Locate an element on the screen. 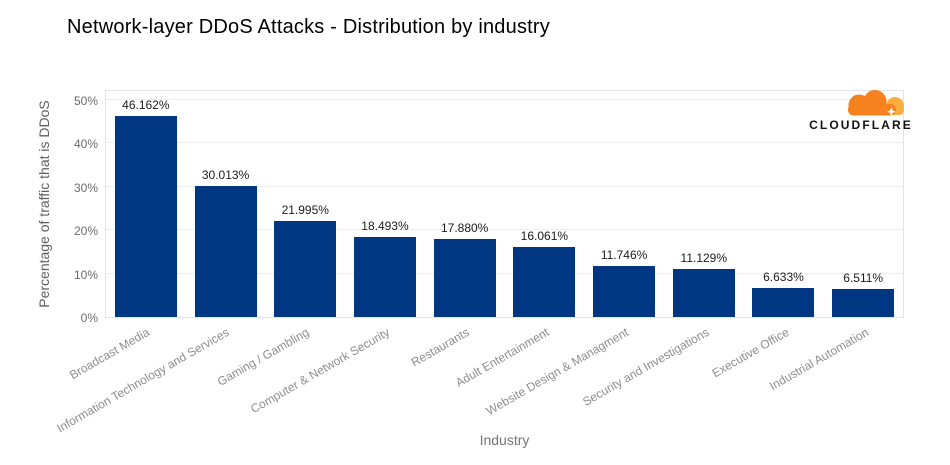 Image resolution: width=950 pixels, height=465 pixels. y-tick-label: 10% is located at coordinates (85, 274).